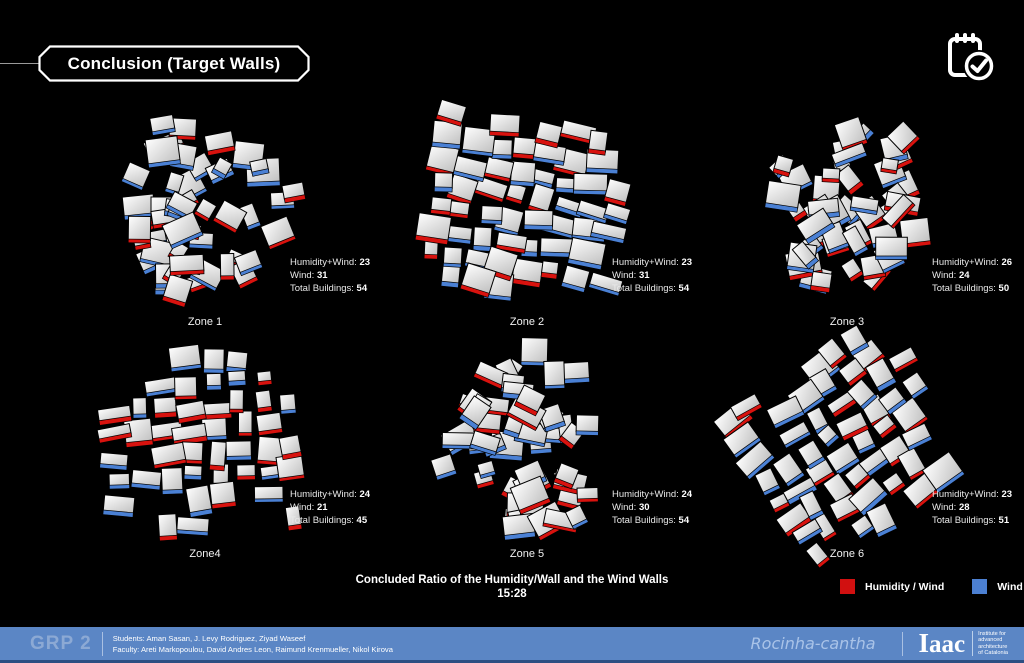  What do you see at coordinates (527, 322) in the screenshot?
I see `zone-2-label: Zone 2` at bounding box center [527, 322].